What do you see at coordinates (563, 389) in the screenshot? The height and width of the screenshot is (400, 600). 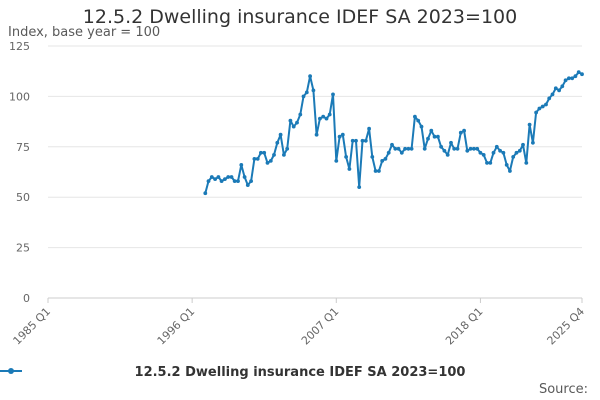 I see `source-note: Source:` at bounding box center [563, 389].